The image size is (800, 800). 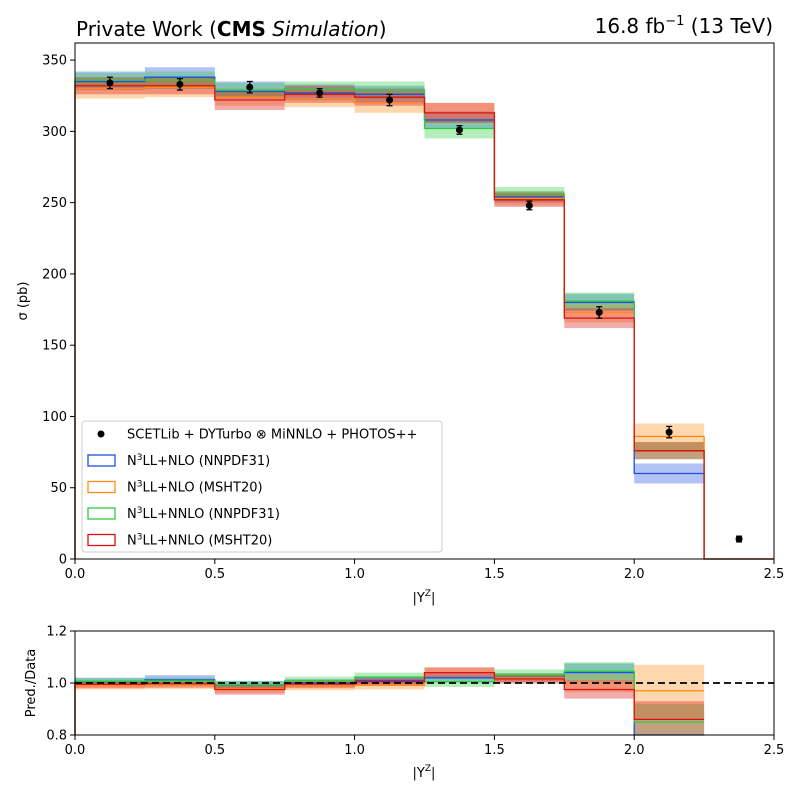 I want to click on legend-swatch-orange, so click(x=101, y=487).